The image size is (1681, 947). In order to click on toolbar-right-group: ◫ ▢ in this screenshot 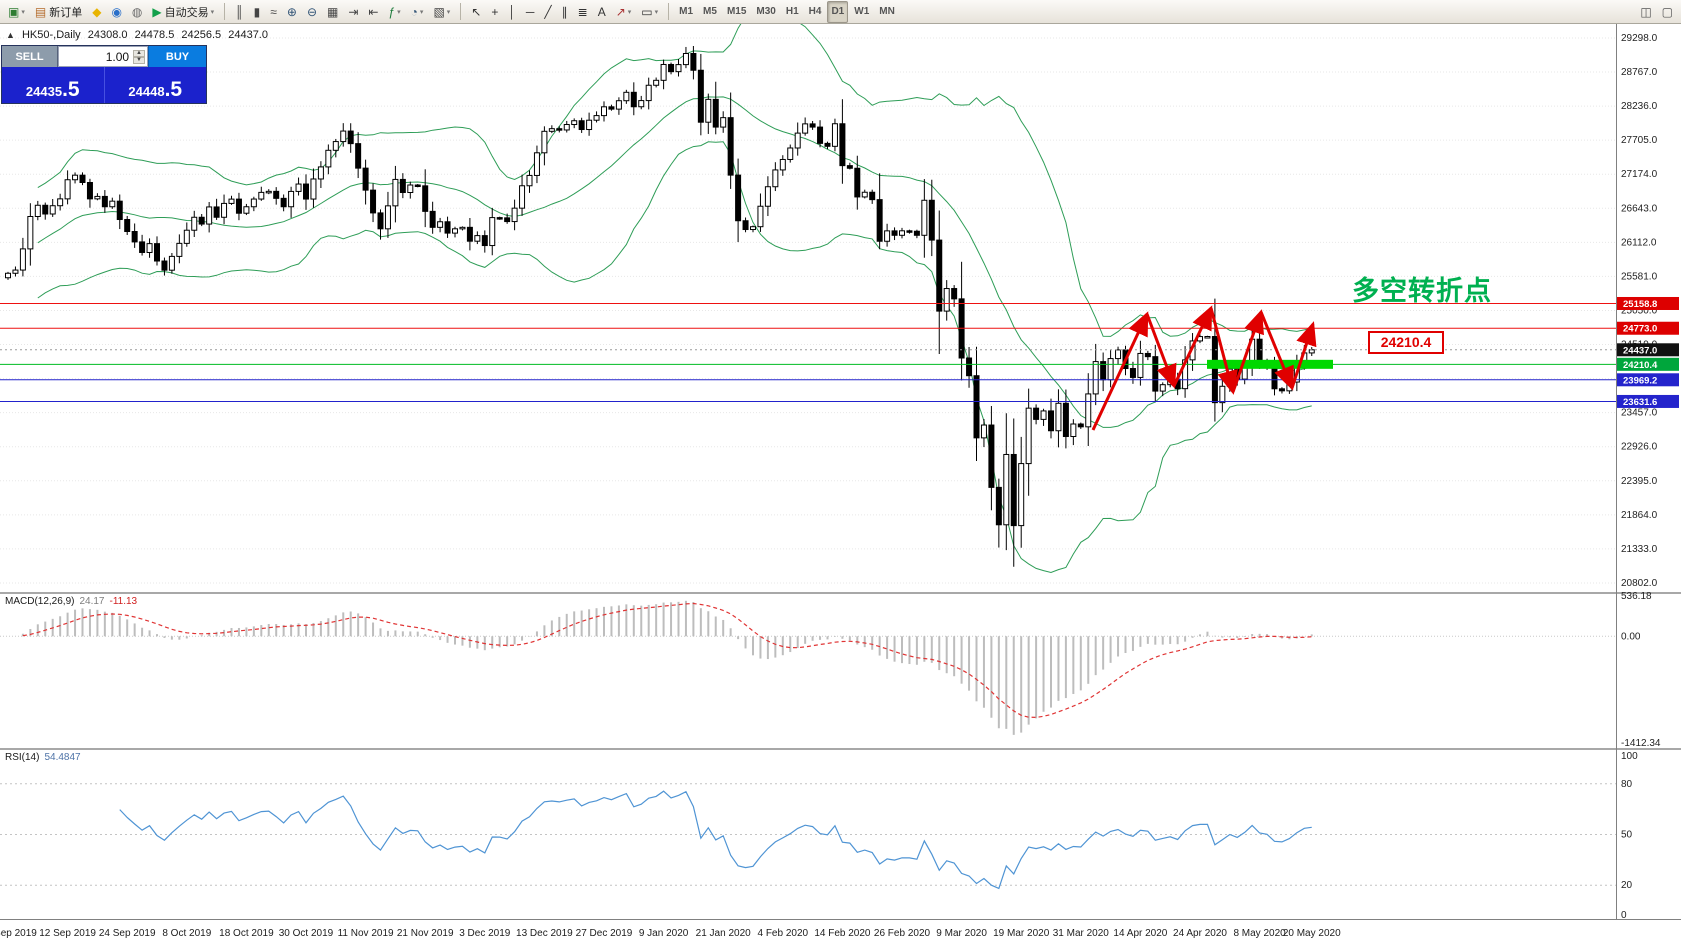, I will do `click(1656, 12)`.